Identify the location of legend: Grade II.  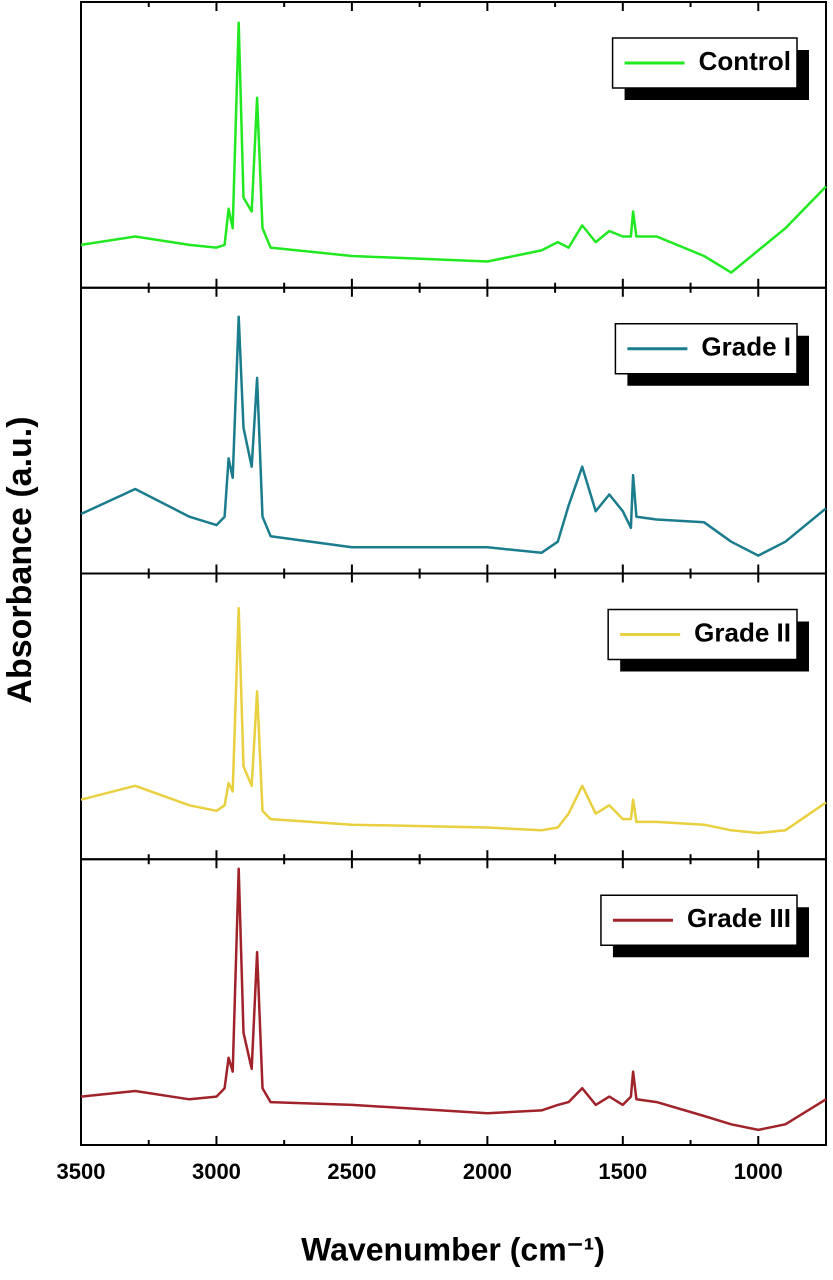
(708, 640).